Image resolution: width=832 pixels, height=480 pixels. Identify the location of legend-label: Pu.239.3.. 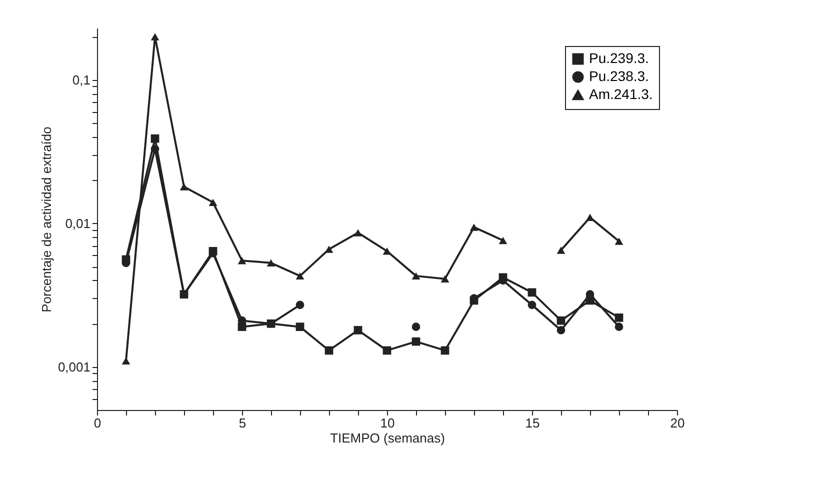
(619, 58).